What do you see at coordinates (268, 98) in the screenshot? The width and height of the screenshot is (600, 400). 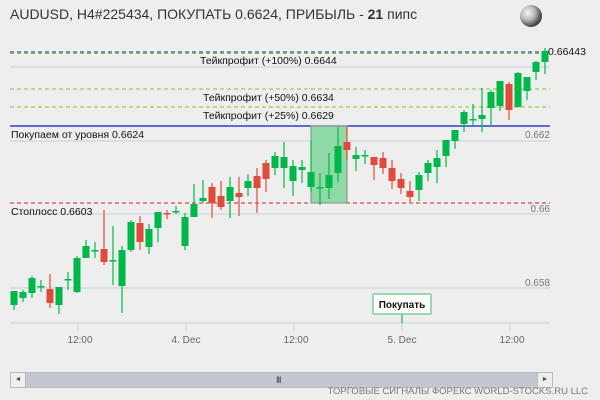 I see `tp50-label: Тейкпрофит (+50%) 0.6634` at bounding box center [268, 98].